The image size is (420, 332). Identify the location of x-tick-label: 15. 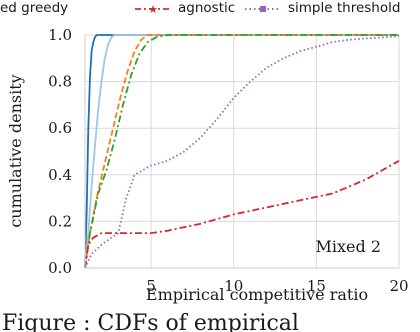
(316, 286).